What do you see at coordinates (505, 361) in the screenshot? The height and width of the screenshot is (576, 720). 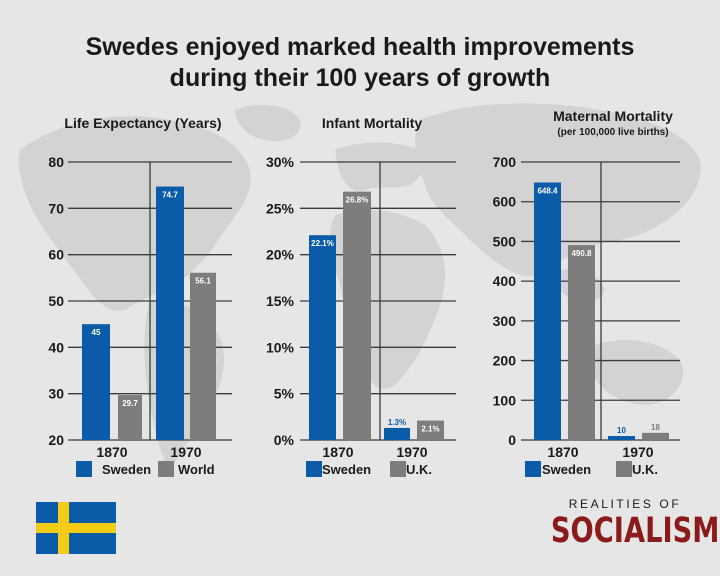 I see `y-tick-label: 200` at bounding box center [505, 361].